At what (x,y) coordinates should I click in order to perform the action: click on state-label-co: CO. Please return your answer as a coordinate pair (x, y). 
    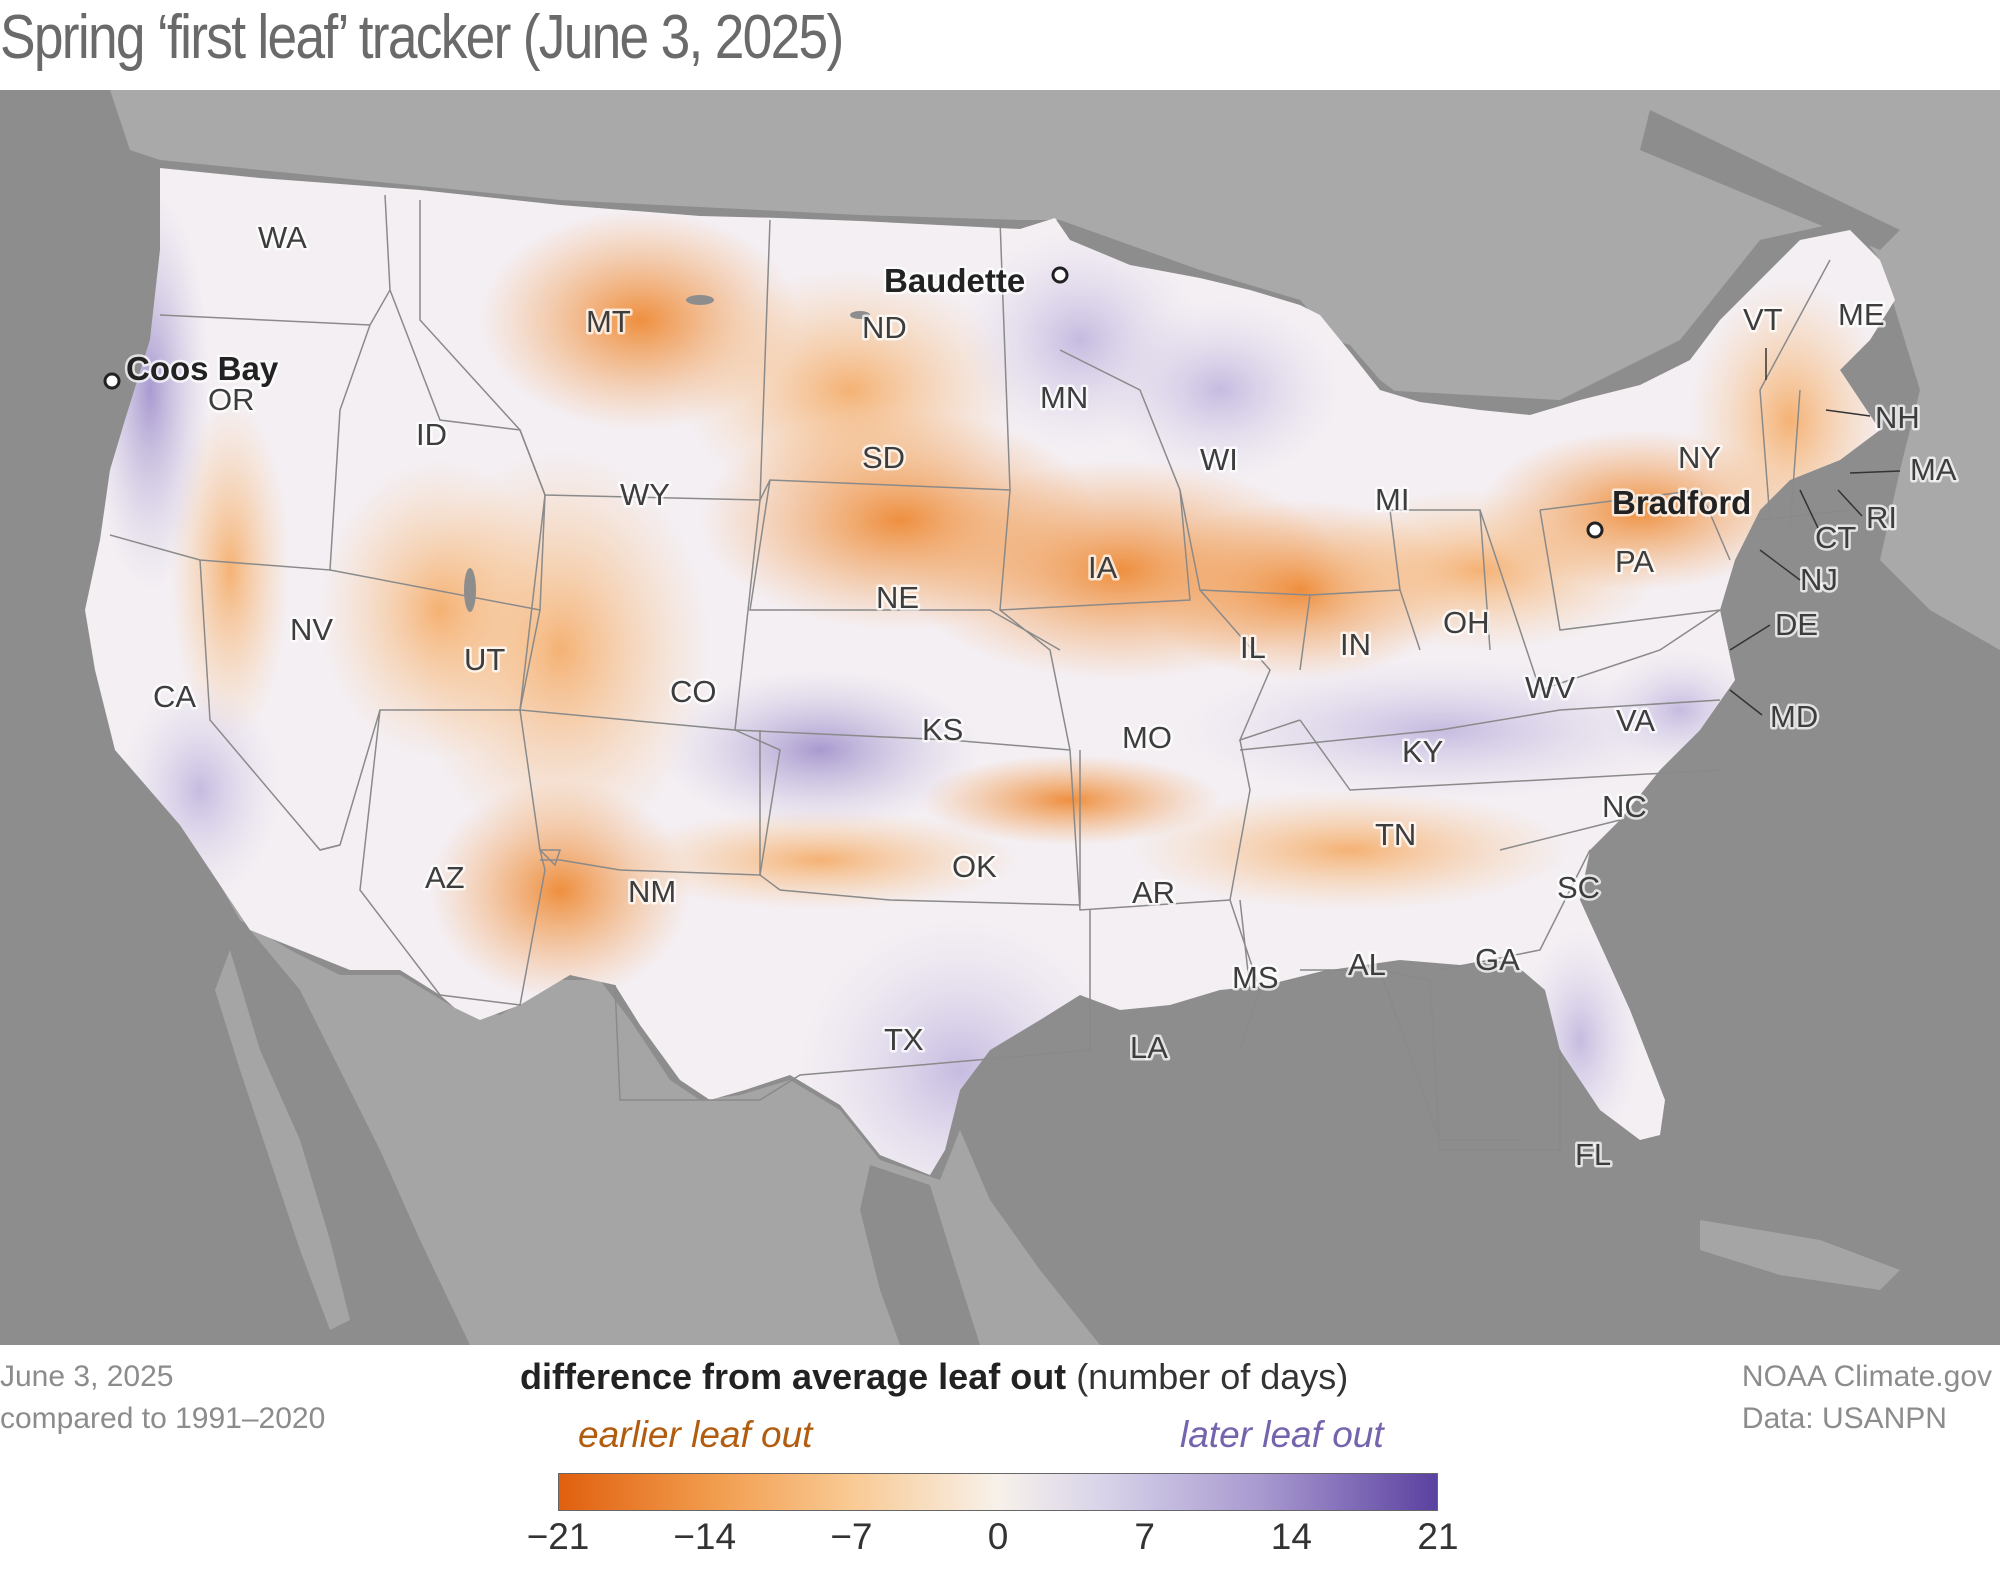
    Looking at the image, I should click on (693, 691).